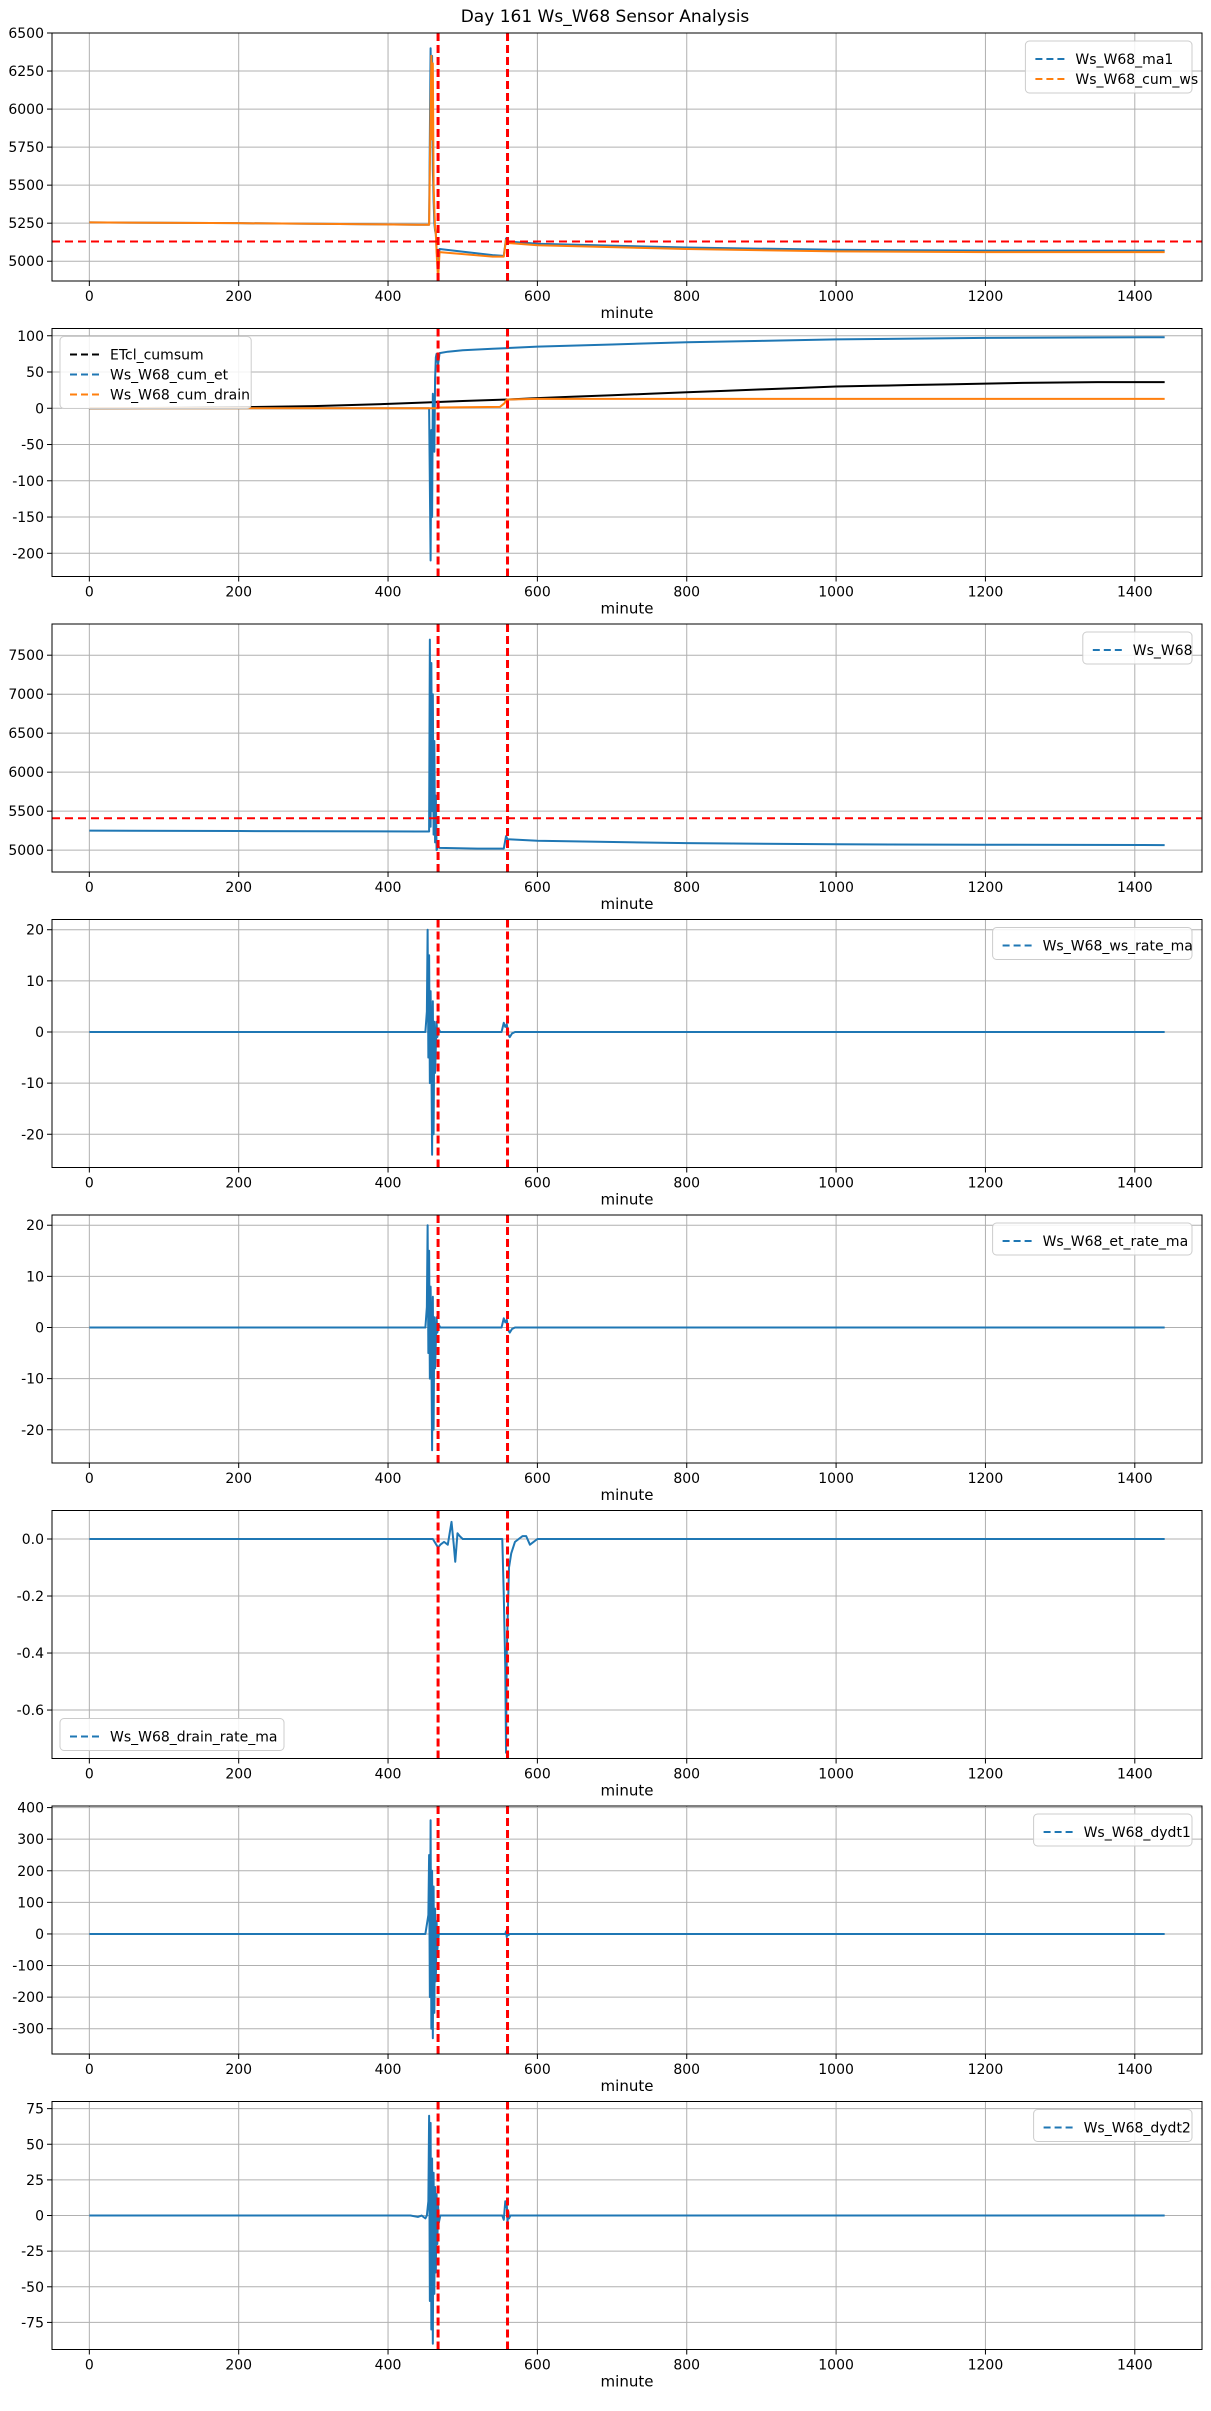  What do you see at coordinates (30, 1654) in the screenshot?
I see `y-tick-label: -0.4` at bounding box center [30, 1654].